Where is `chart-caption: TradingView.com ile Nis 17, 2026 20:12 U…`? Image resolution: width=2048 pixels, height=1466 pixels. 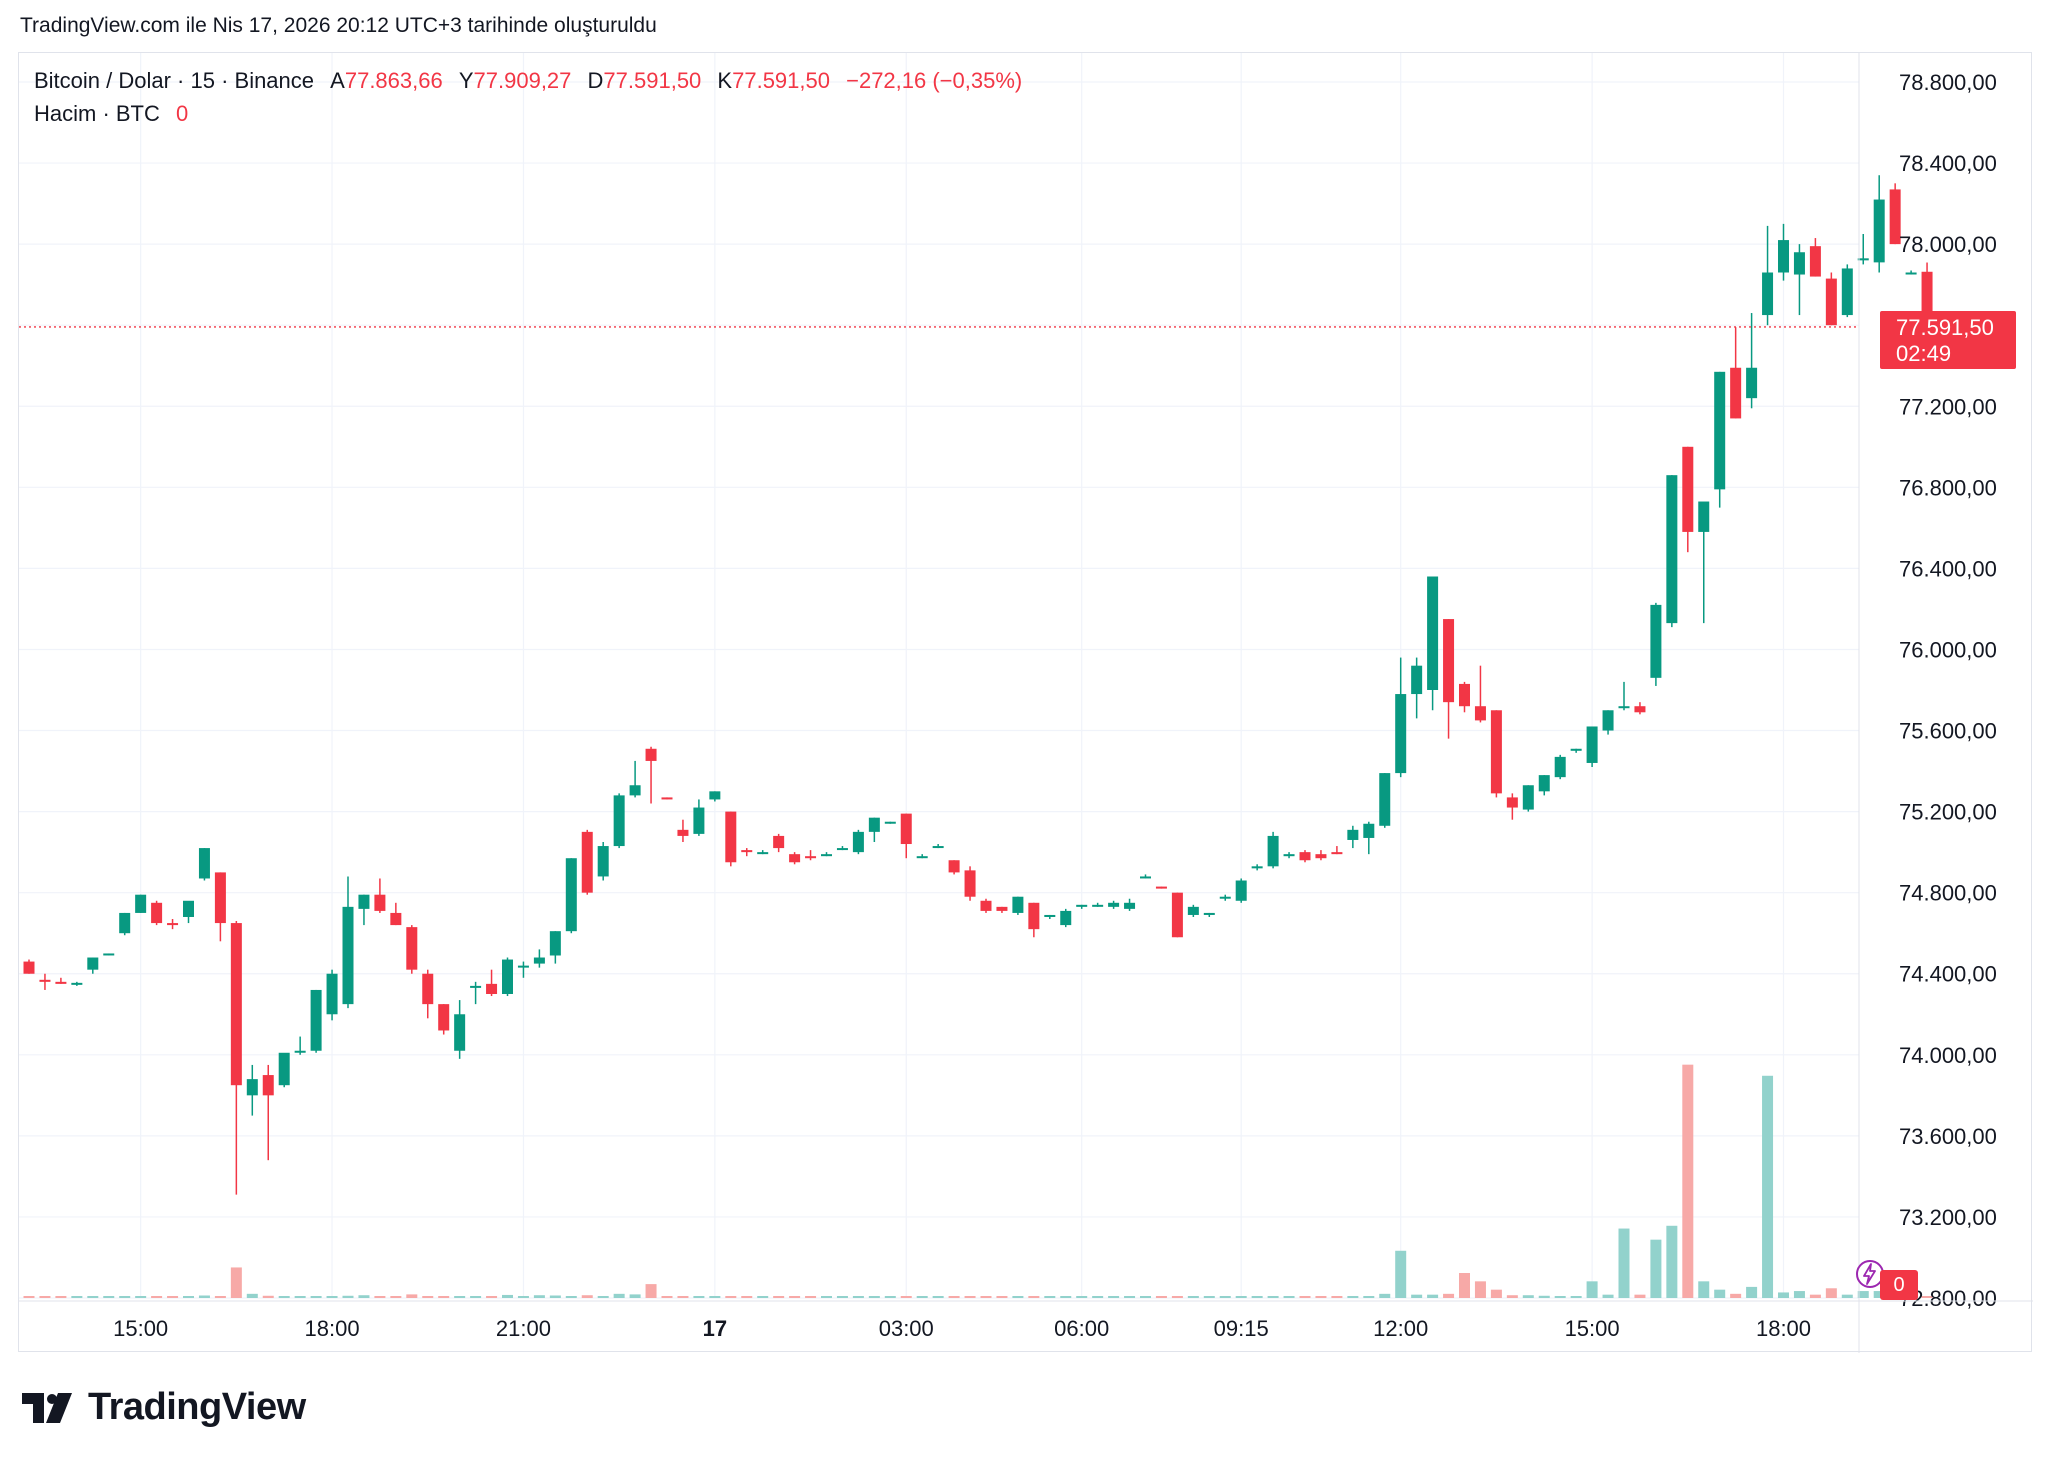
chart-caption: TradingView.com ile Nis 17, 2026 20:12 U… is located at coordinates (338, 25).